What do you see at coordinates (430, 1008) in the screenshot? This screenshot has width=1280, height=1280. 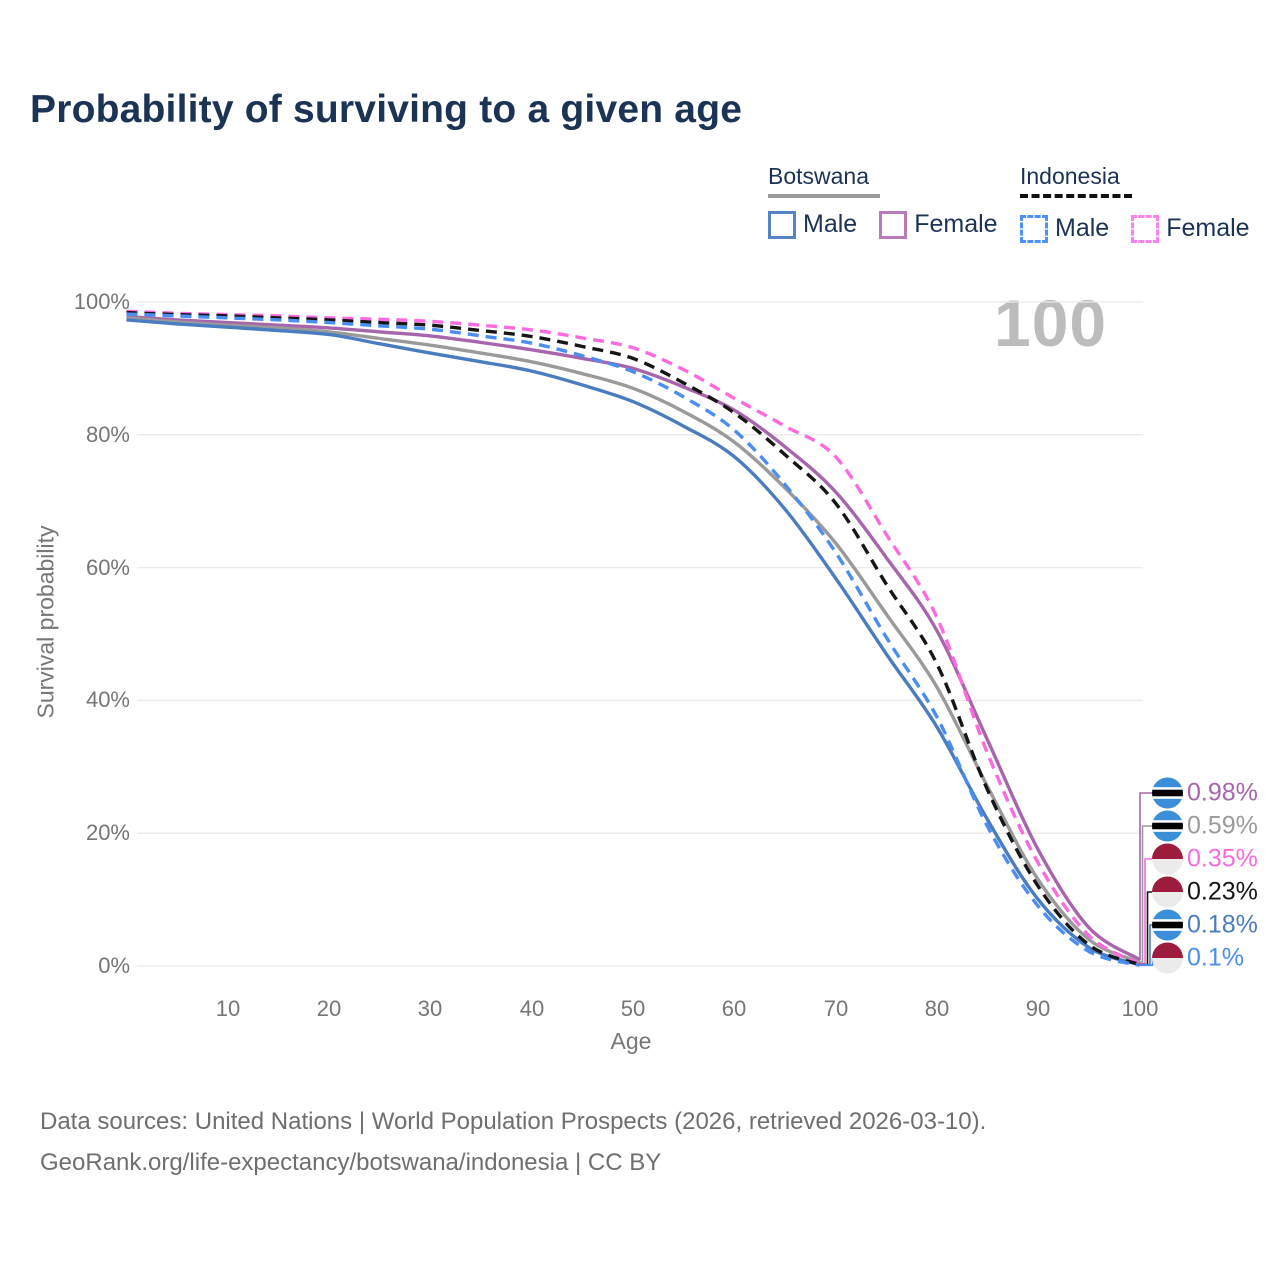 I see `x-tick-label: 30` at bounding box center [430, 1008].